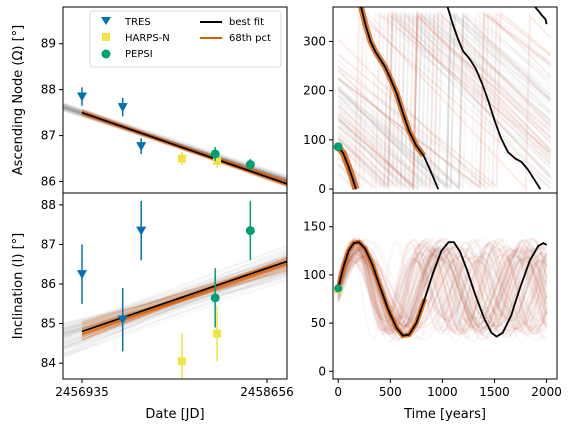 The width and height of the screenshot is (573, 432). I want to click on y-axis-label-node: Ascending Node (Ω) [°], so click(18, 100).